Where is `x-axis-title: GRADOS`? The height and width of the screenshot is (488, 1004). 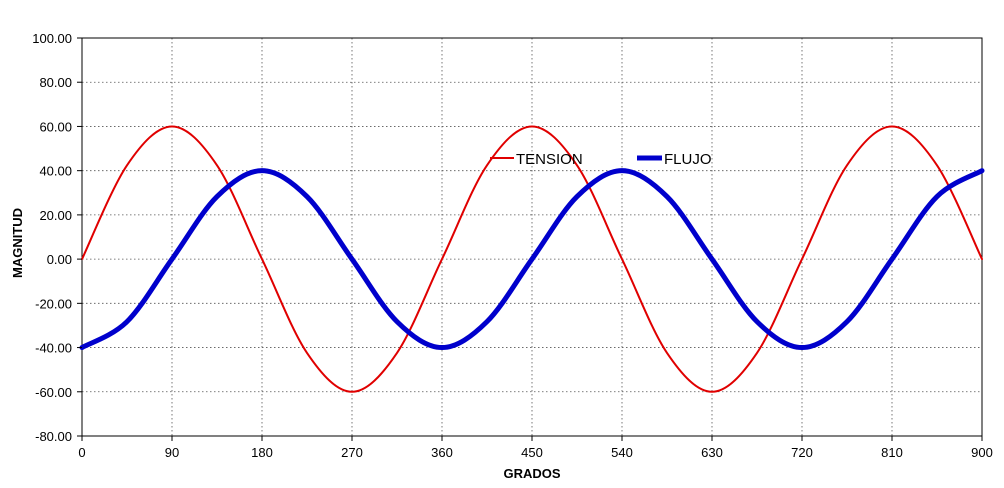
x-axis-title: GRADOS is located at coordinates (531, 473).